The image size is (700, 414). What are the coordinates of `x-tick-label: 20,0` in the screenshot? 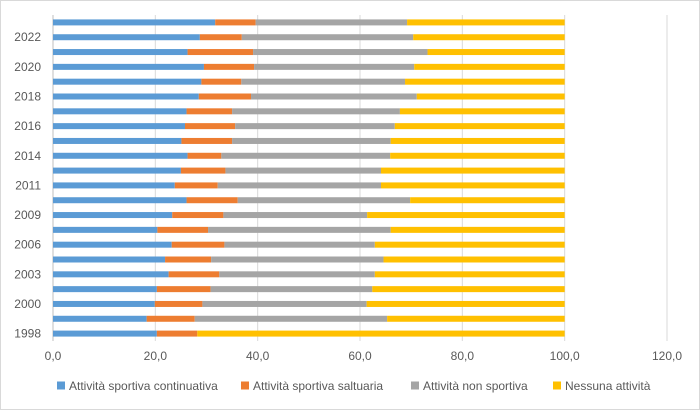 It's located at (156, 356).